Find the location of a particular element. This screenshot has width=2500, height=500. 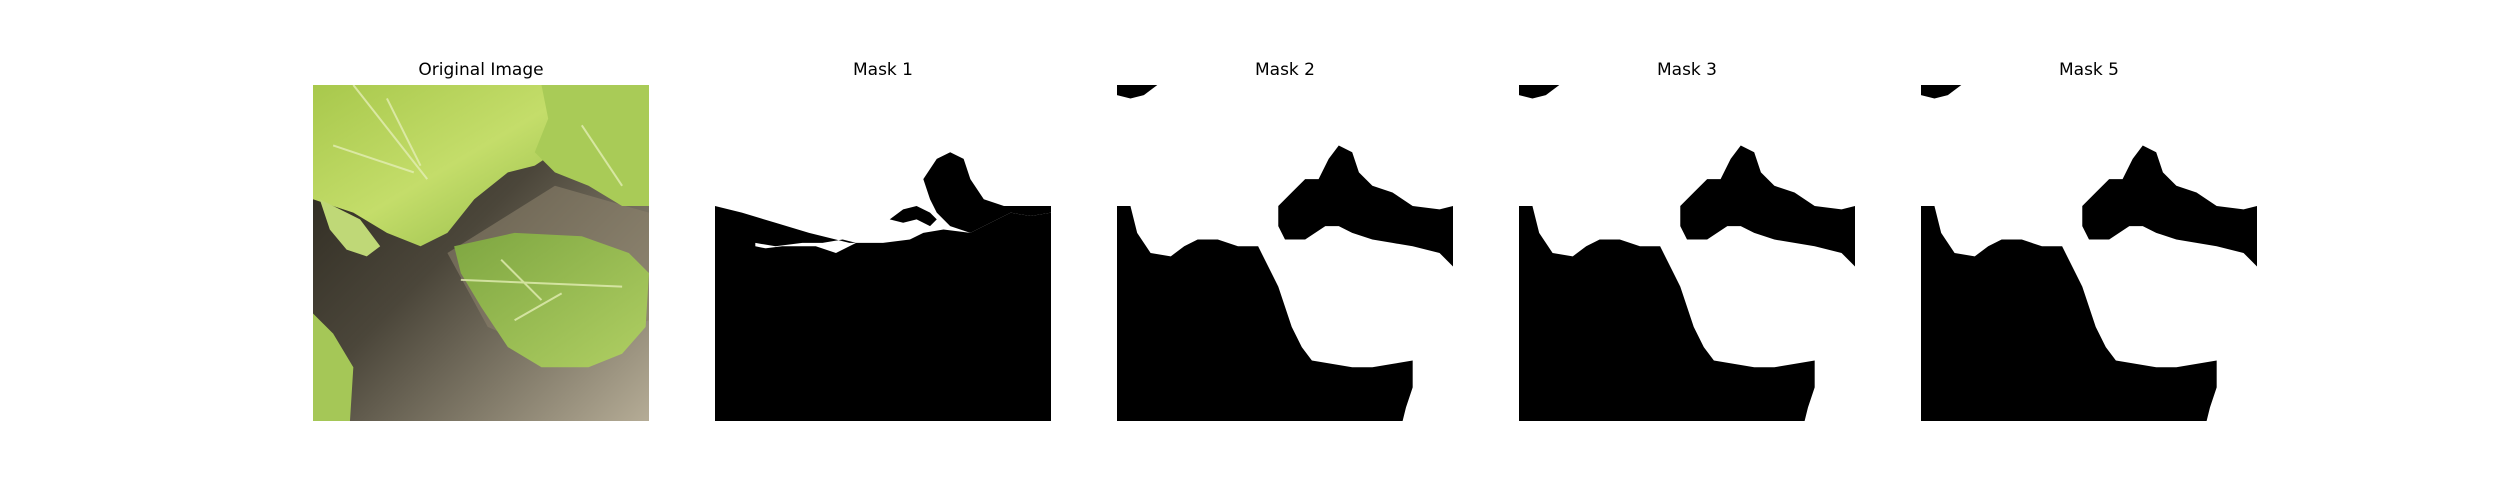

mask-2-top-left-region is located at coordinates (1137, 92).